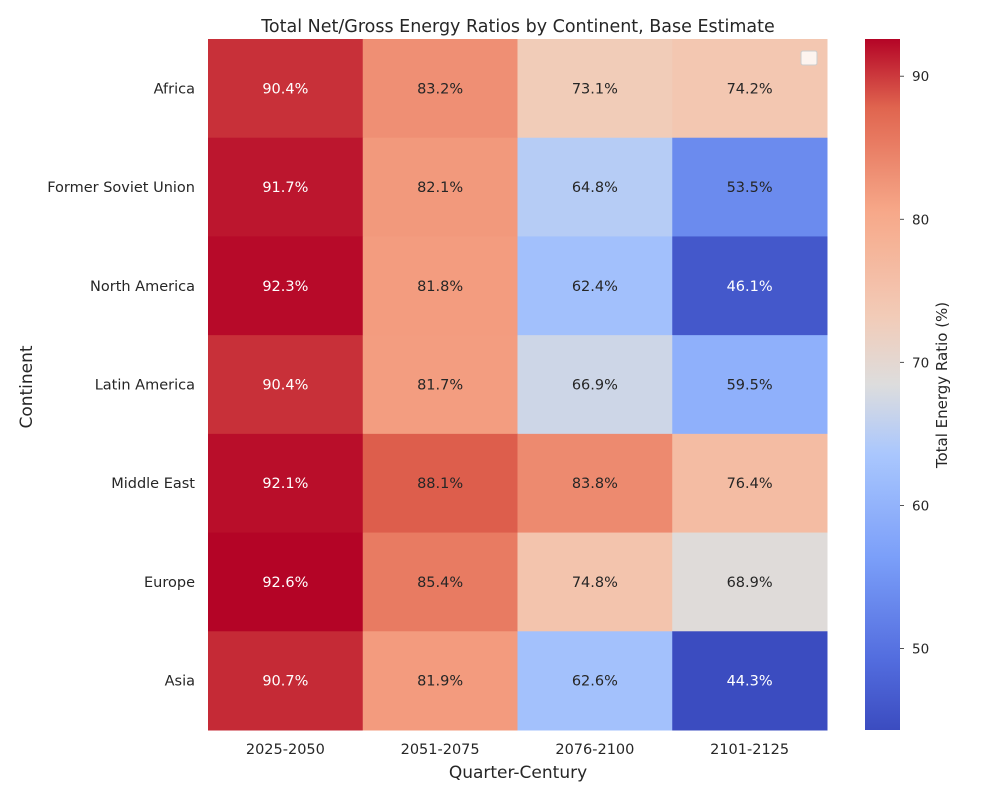 The height and width of the screenshot is (800, 1000). I want to click on cell-value-label: 73.1%, so click(595, 89).